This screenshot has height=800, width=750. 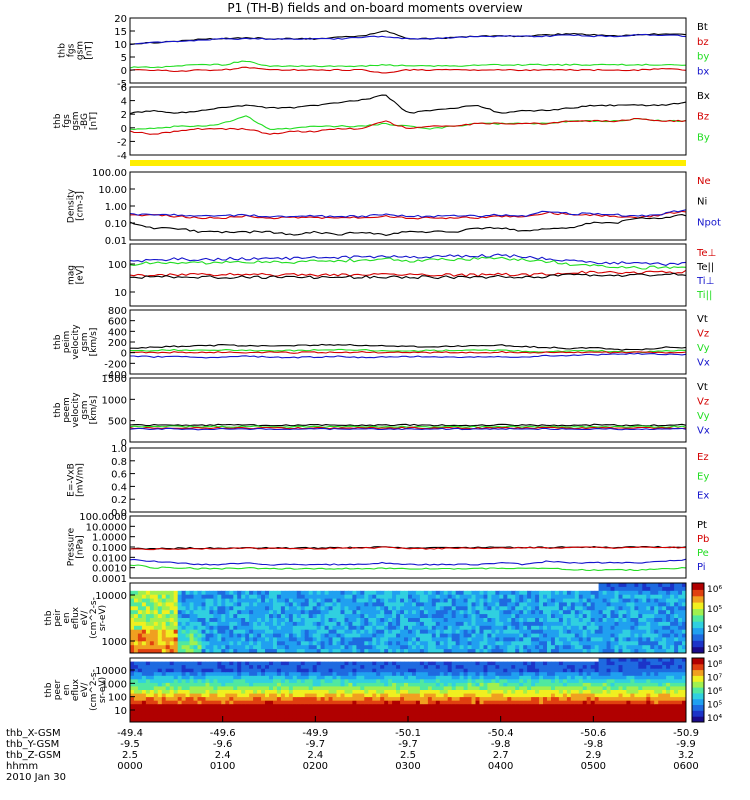 What do you see at coordinates (120, 19) in the screenshot?
I see `y-tick-label: 20` at bounding box center [120, 19].